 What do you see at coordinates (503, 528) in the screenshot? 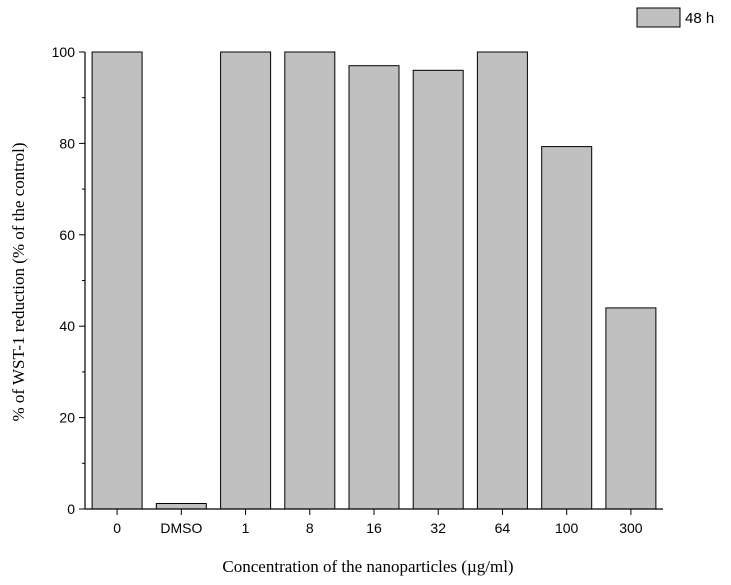
I see `x-tick-label: 64` at bounding box center [503, 528].